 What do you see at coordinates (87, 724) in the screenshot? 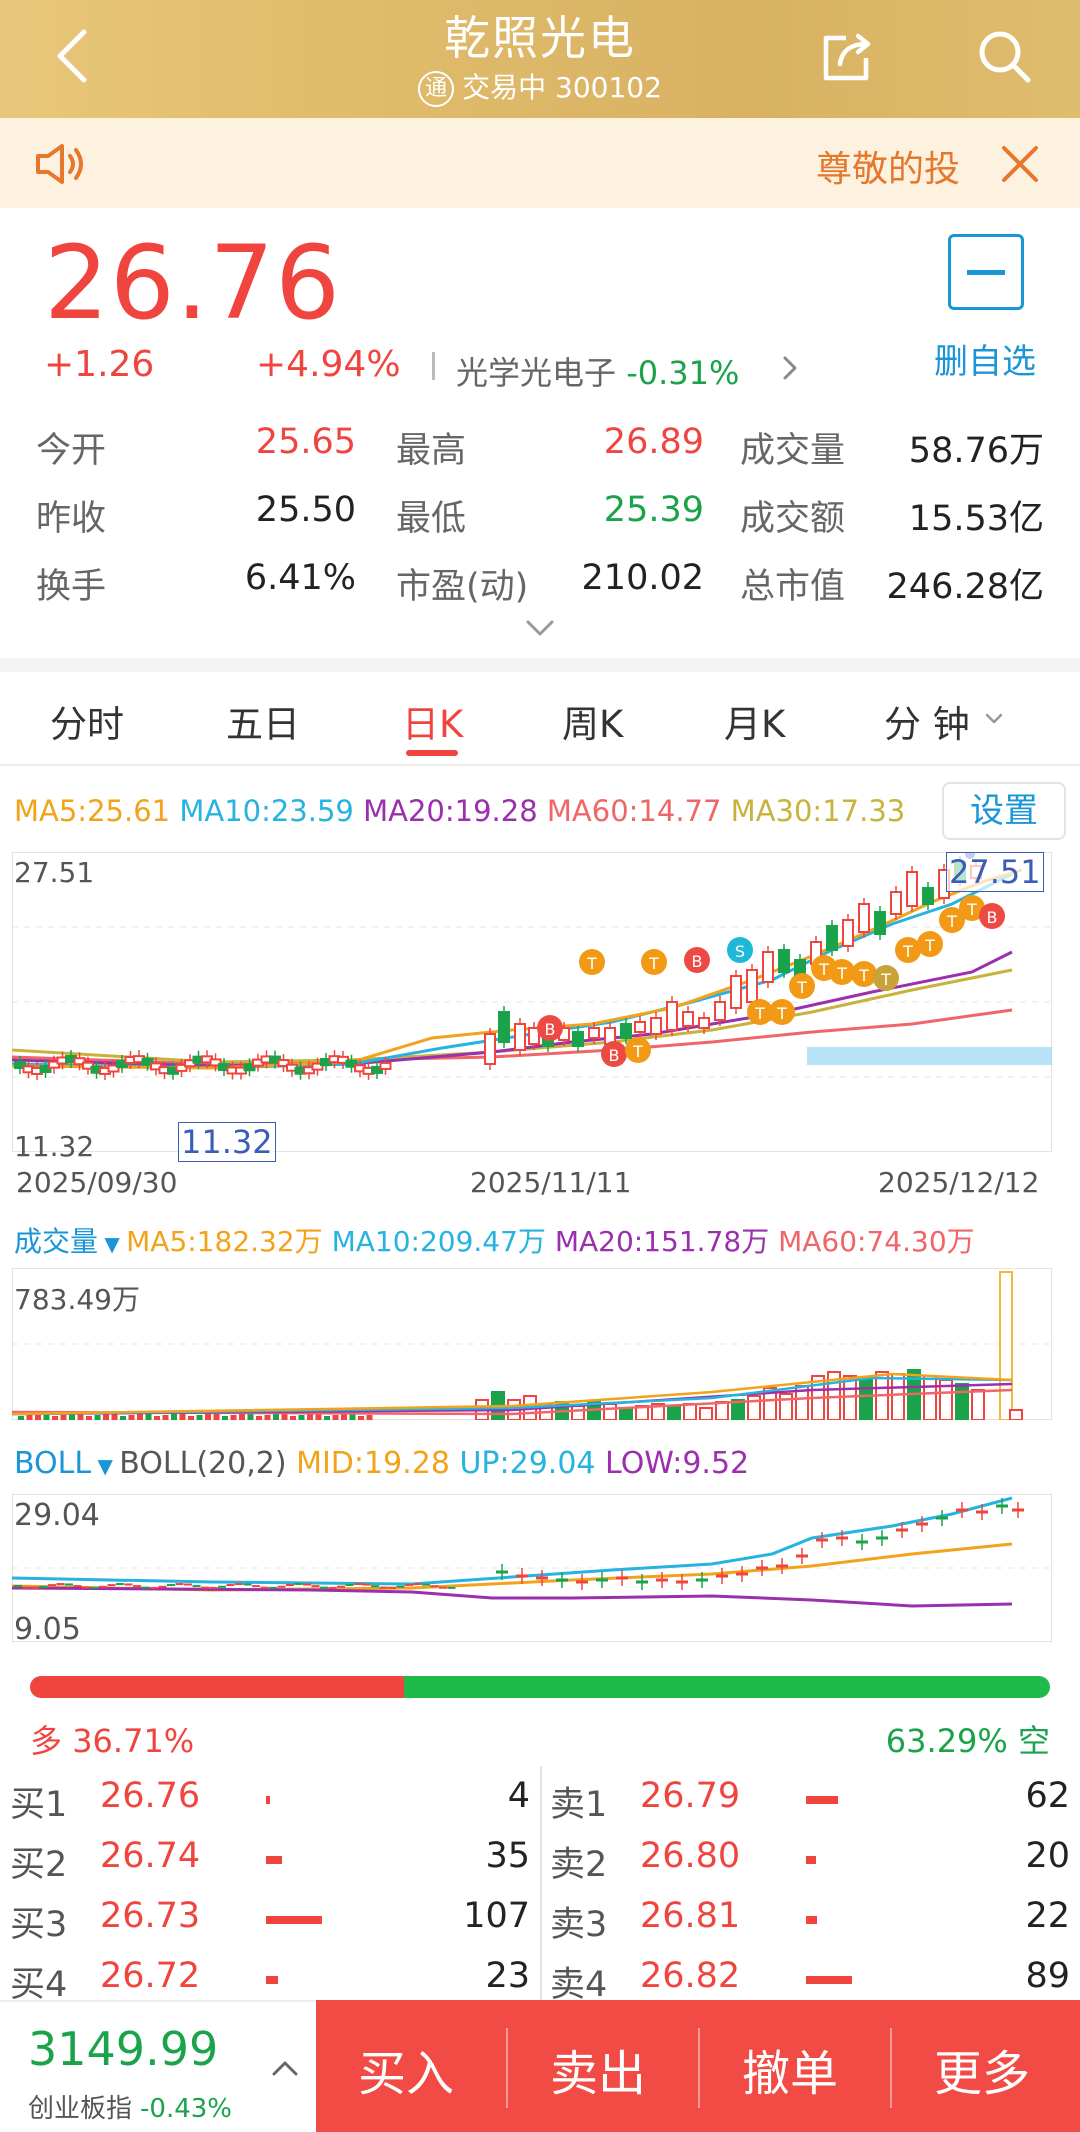
I see `tab-intraday: 分时` at bounding box center [87, 724].